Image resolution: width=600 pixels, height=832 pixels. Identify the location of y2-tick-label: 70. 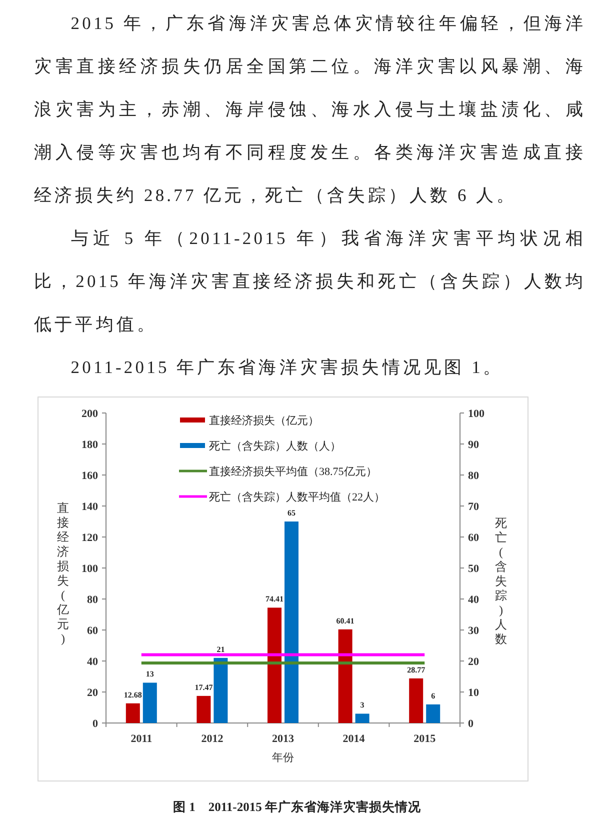
(474, 507).